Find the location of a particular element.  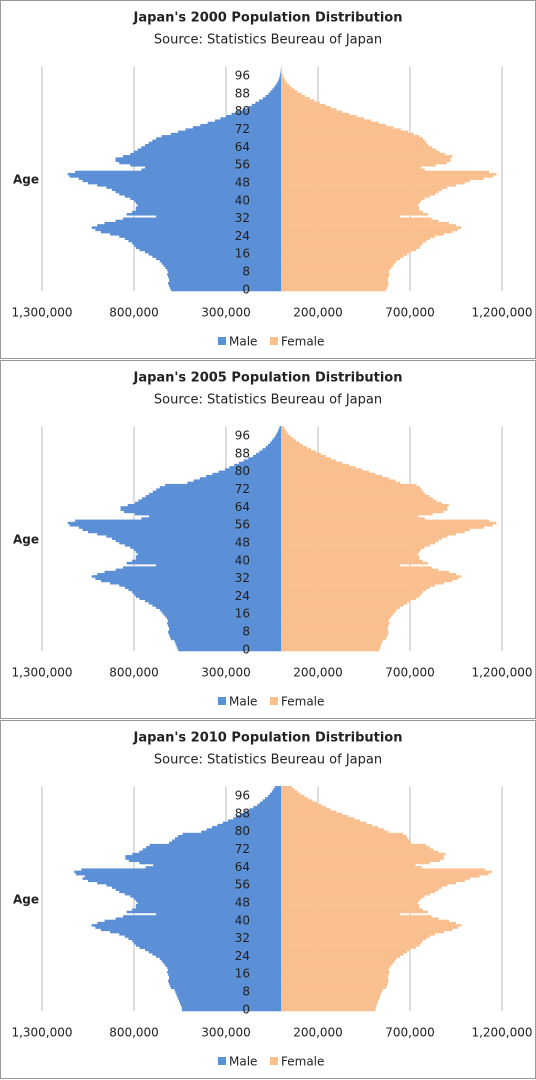

x-tick-label: 700,000 is located at coordinates (410, 313).